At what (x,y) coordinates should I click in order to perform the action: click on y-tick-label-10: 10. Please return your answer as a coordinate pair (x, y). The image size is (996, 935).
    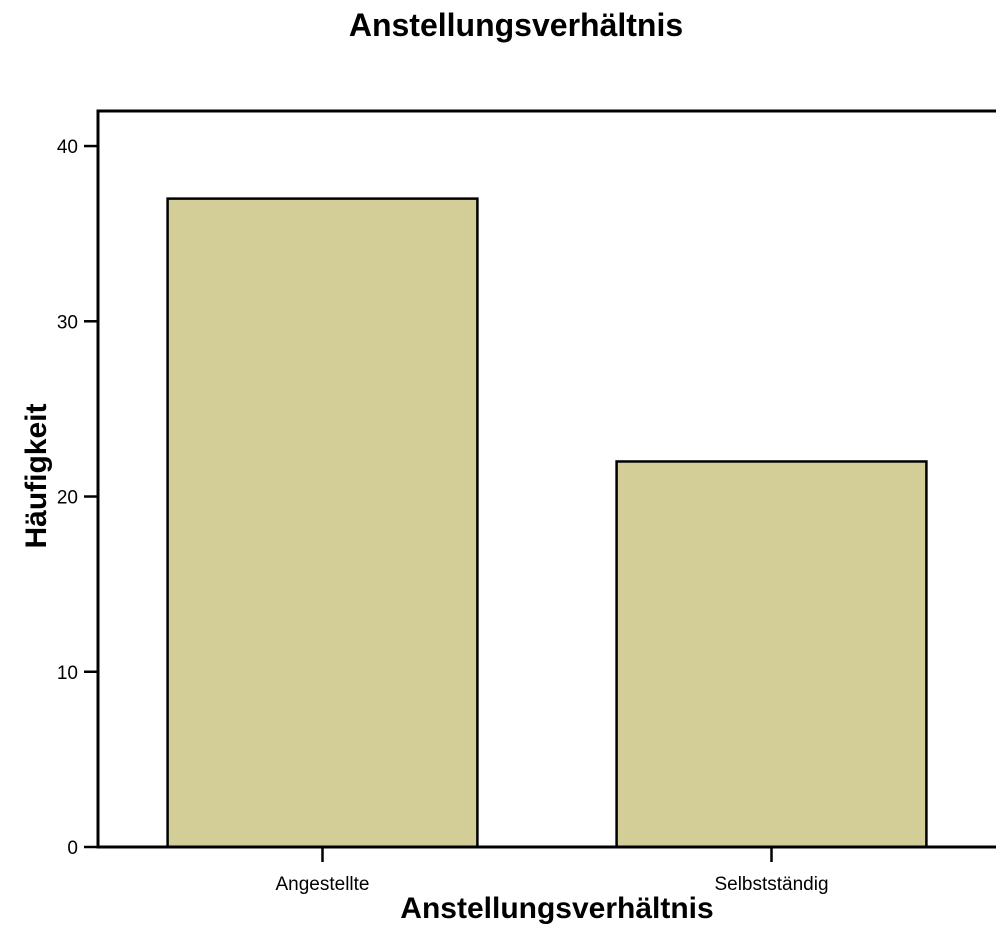
    Looking at the image, I should click on (67, 673).